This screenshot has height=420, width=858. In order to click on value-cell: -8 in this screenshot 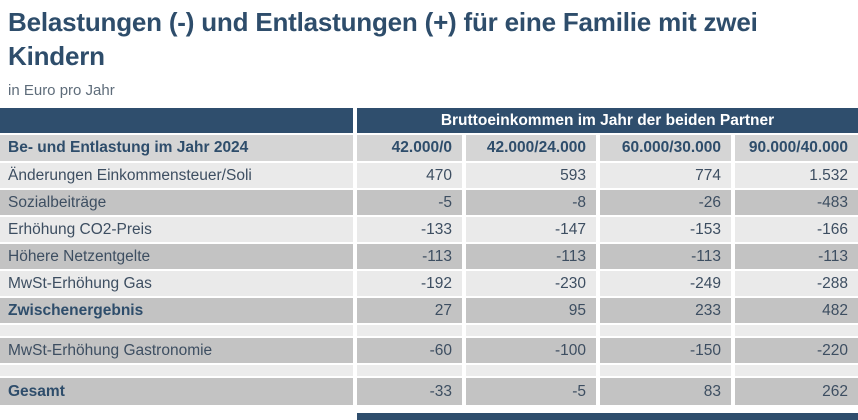, I will do `click(531, 202)`.